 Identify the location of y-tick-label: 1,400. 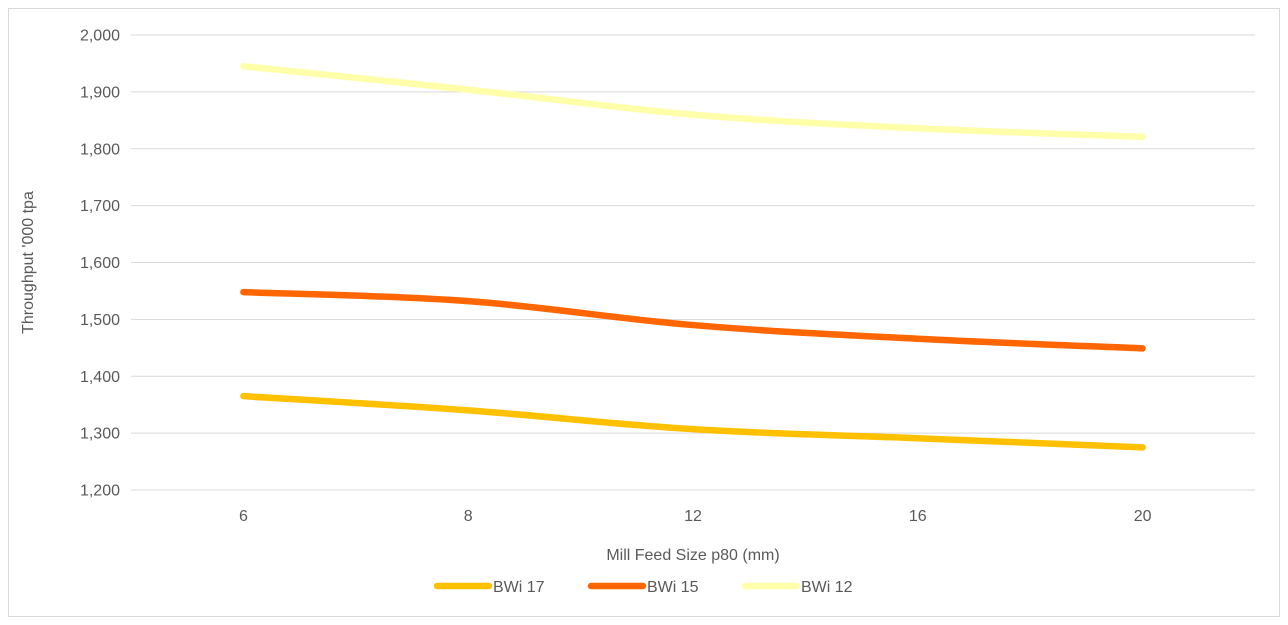
(100, 377).